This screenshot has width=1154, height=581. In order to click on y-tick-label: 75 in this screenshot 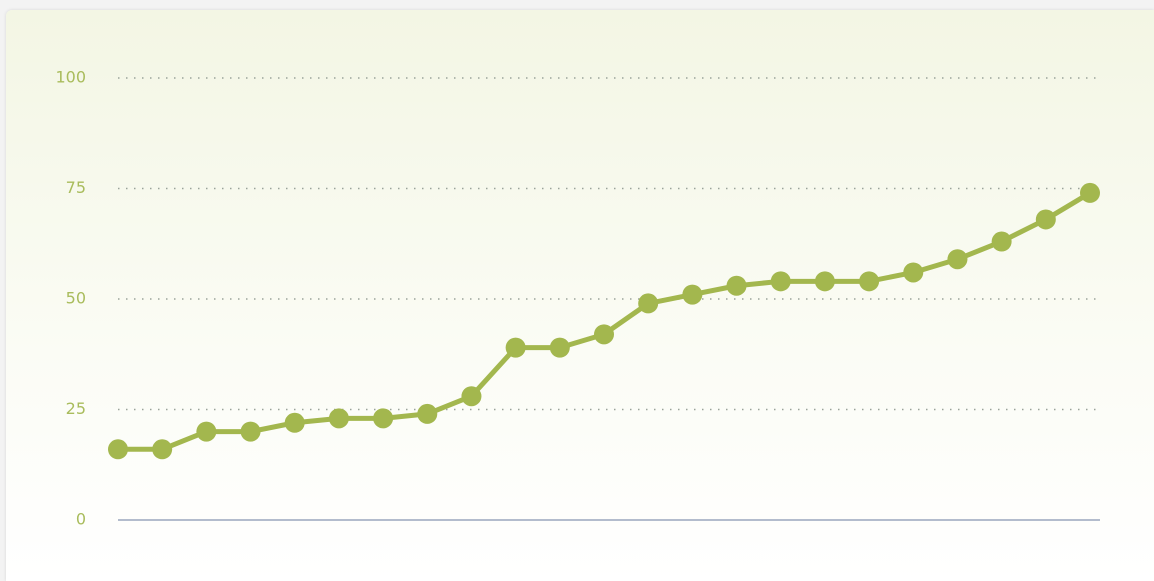, I will do `click(76, 187)`.